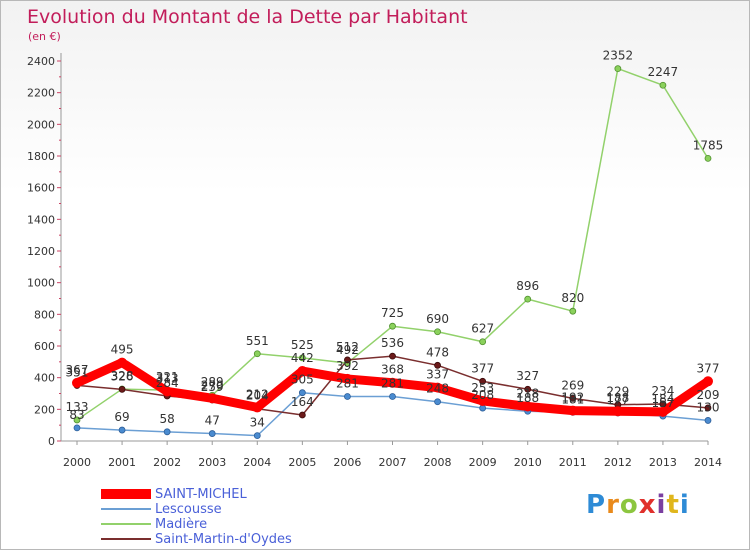 The image size is (750, 550). What do you see at coordinates (347, 347) in the screenshot?
I see `data-label: 512` at bounding box center [347, 347].